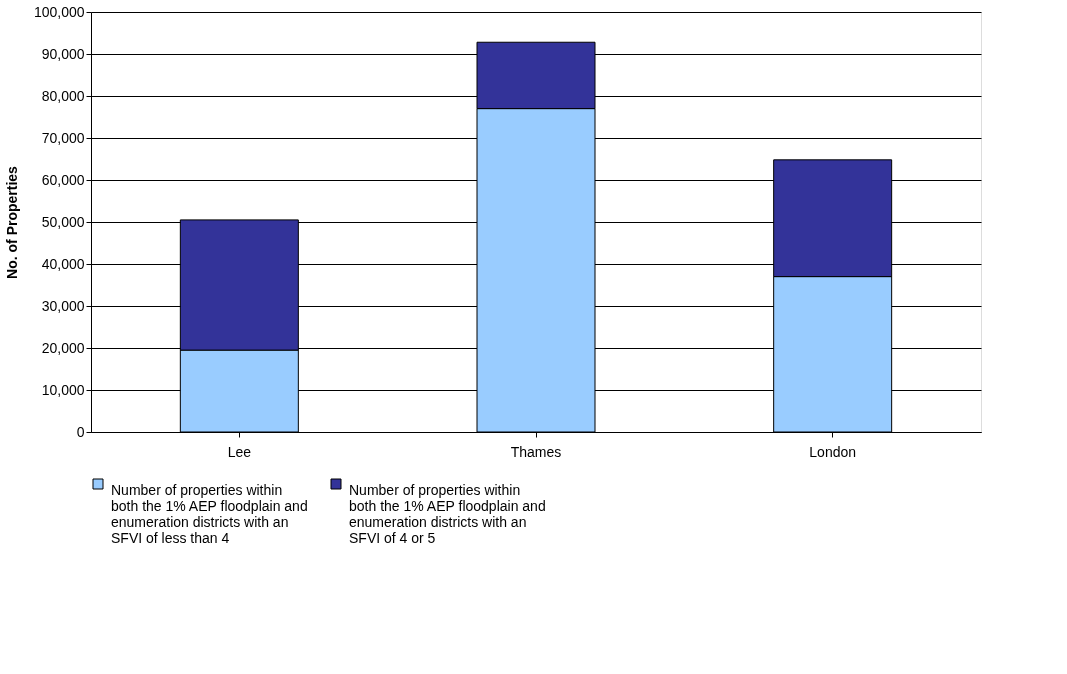  What do you see at coordinates (63, 179) in the screenshot?
I see `y-tick-label: 60,000` at bounding box center [63, 179].